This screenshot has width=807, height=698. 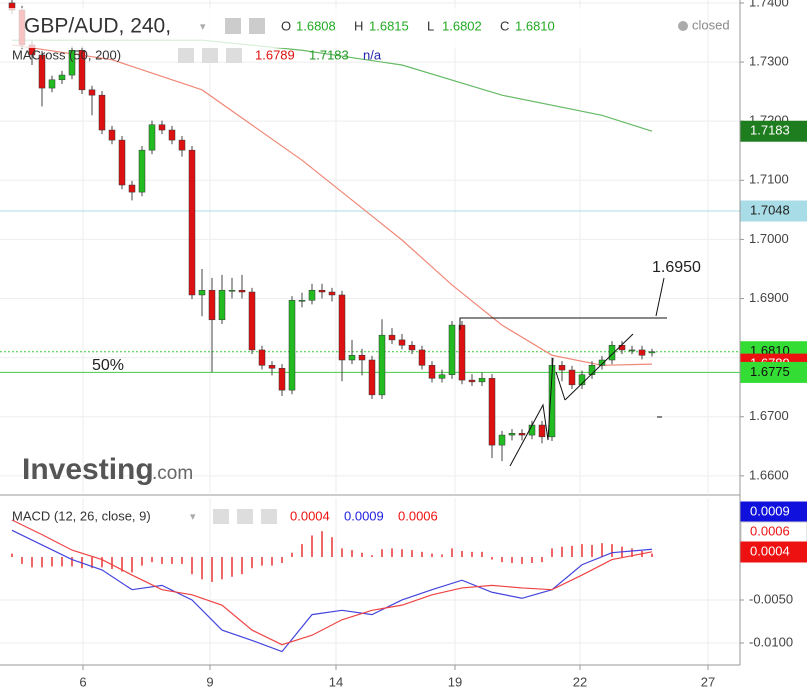 I want to click on macd-value: 0.0004, so click(x=310, y=515).